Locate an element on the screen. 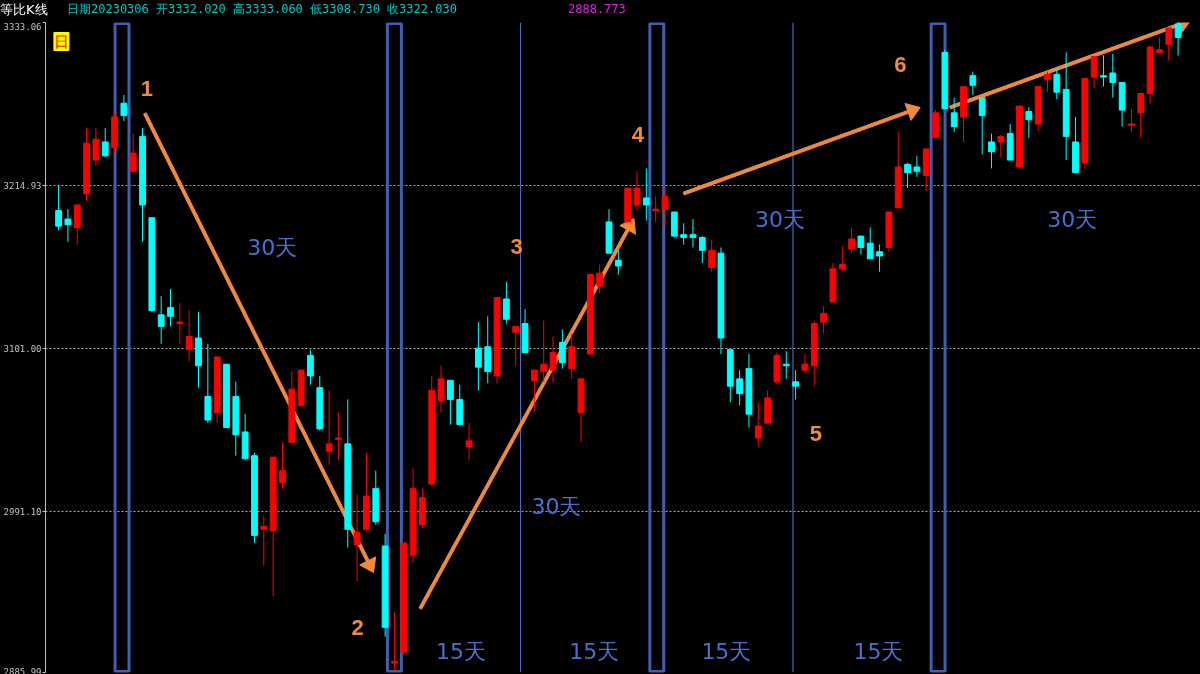 This screenshot has width=1200, height=674. annotation: 6 is located at coordinates (900, 64).